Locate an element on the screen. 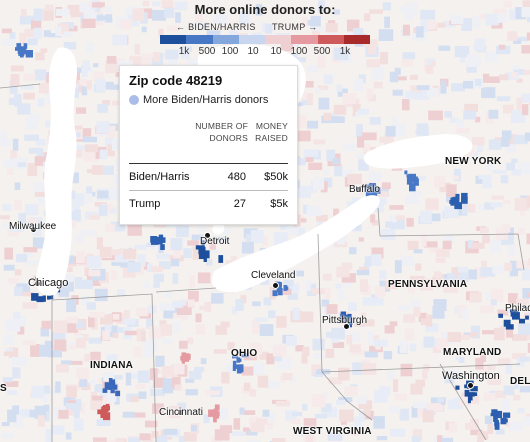  city-marker-cleveland is located at coordinates (275, 285).